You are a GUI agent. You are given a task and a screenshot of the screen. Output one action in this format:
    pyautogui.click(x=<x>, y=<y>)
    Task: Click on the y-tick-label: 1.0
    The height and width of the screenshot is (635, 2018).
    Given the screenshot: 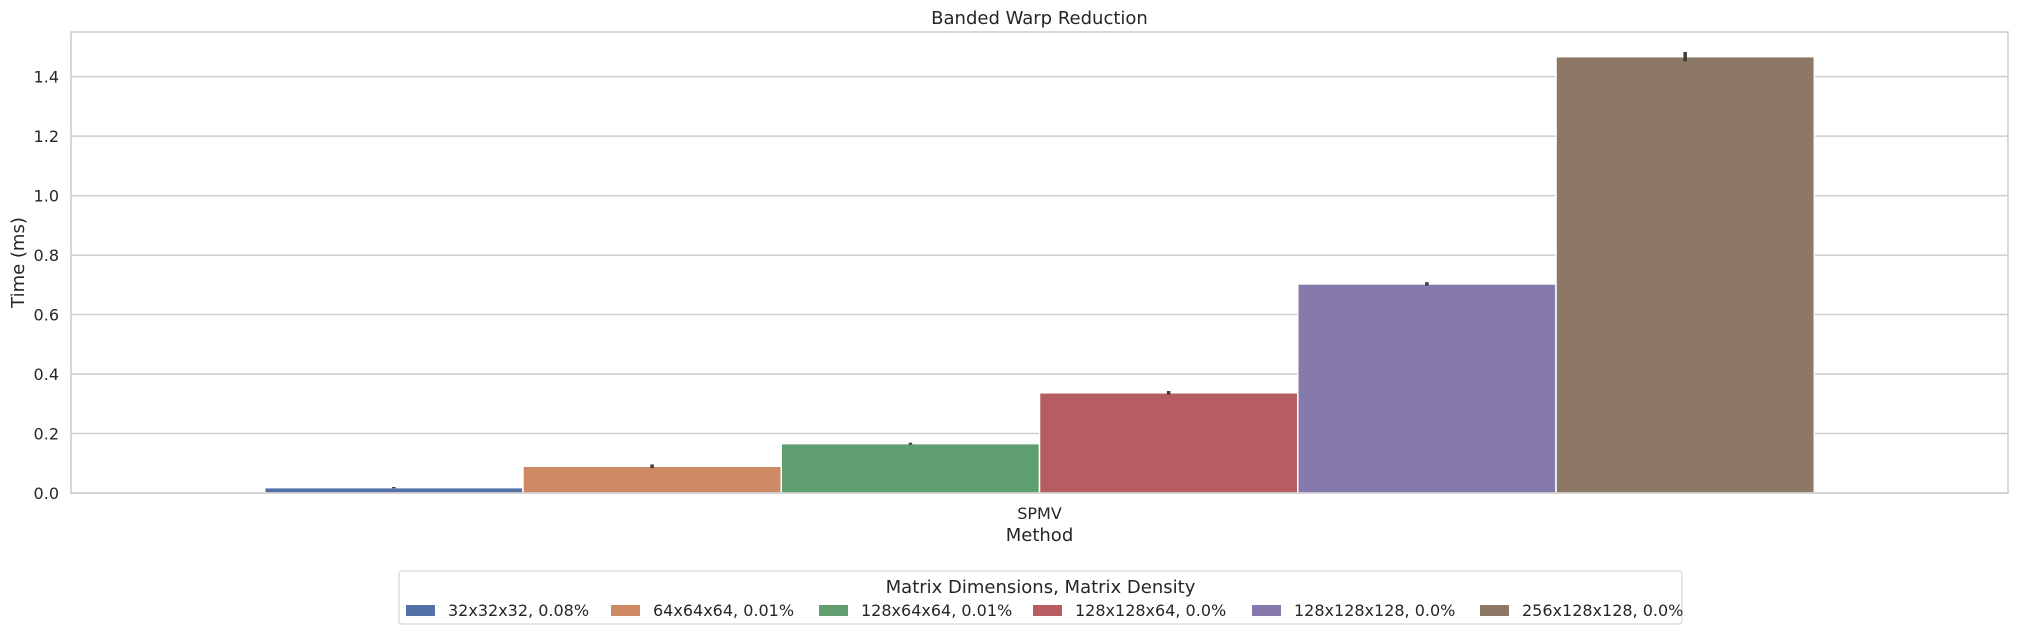 What is the action you would take?
    pyautogui.click(x=46, y=196)
    